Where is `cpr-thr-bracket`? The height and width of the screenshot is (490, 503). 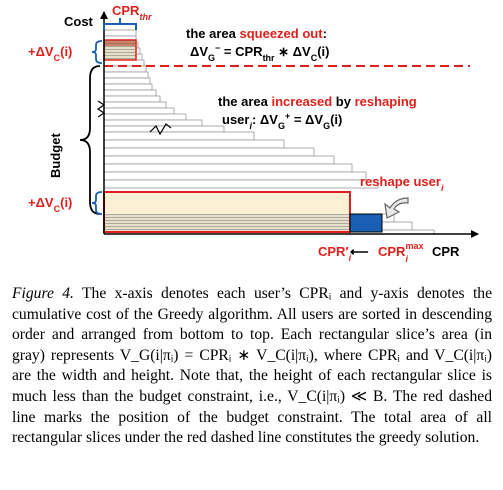
cpr-thr-bracket is located at coordinates (120, 26).